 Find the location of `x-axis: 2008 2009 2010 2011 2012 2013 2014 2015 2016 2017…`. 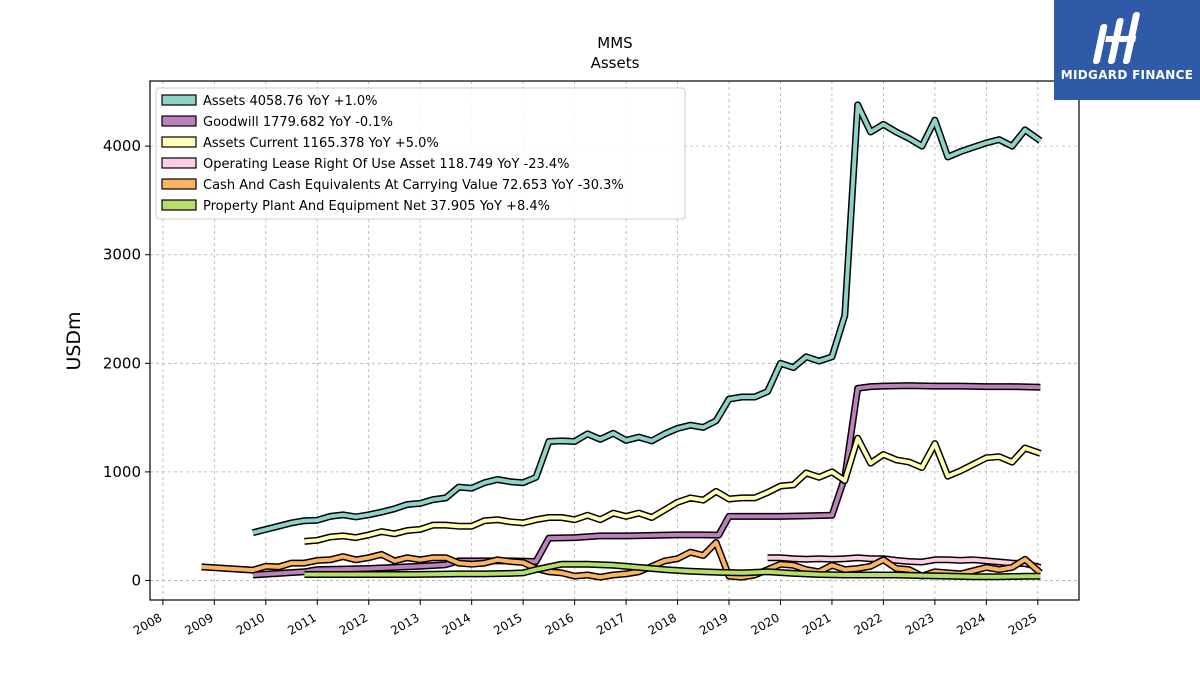

x-axis: 2008 2009 2010 2011 2012 2013 2014 2015 2016 2017… is located at coordinates (585, 619).